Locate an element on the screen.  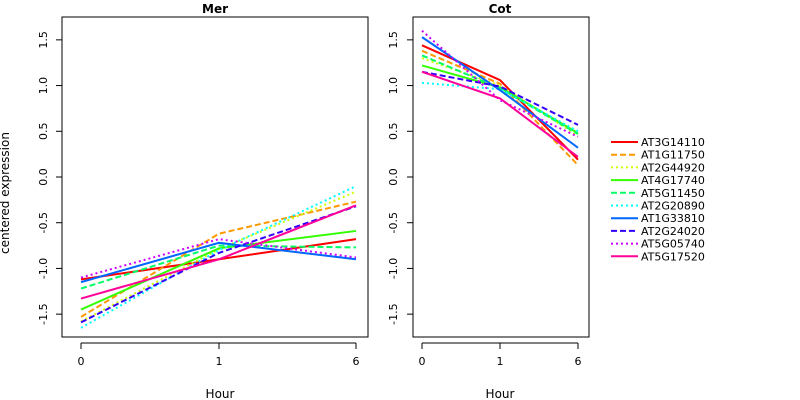
series-line-mer-at1g11750 is located at coordinates (218, 259).